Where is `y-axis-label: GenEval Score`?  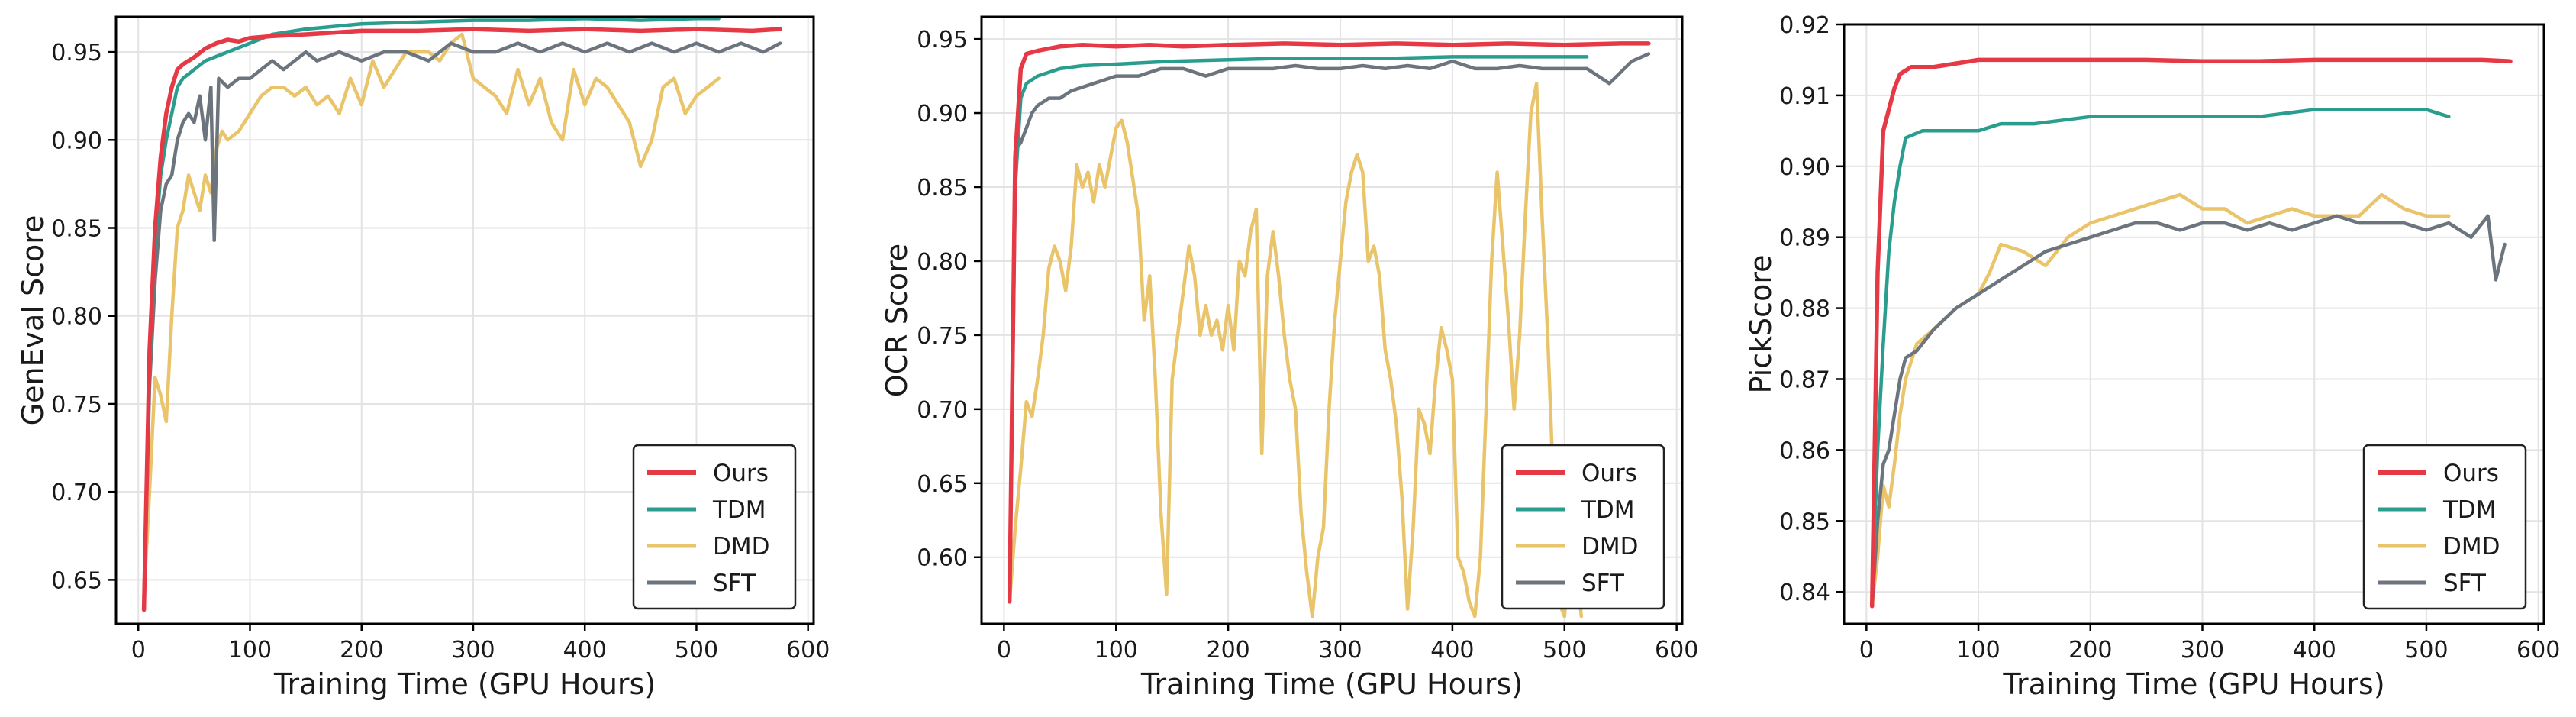 y-axis-label: GenEval Score is located at coordinates (33, 321).